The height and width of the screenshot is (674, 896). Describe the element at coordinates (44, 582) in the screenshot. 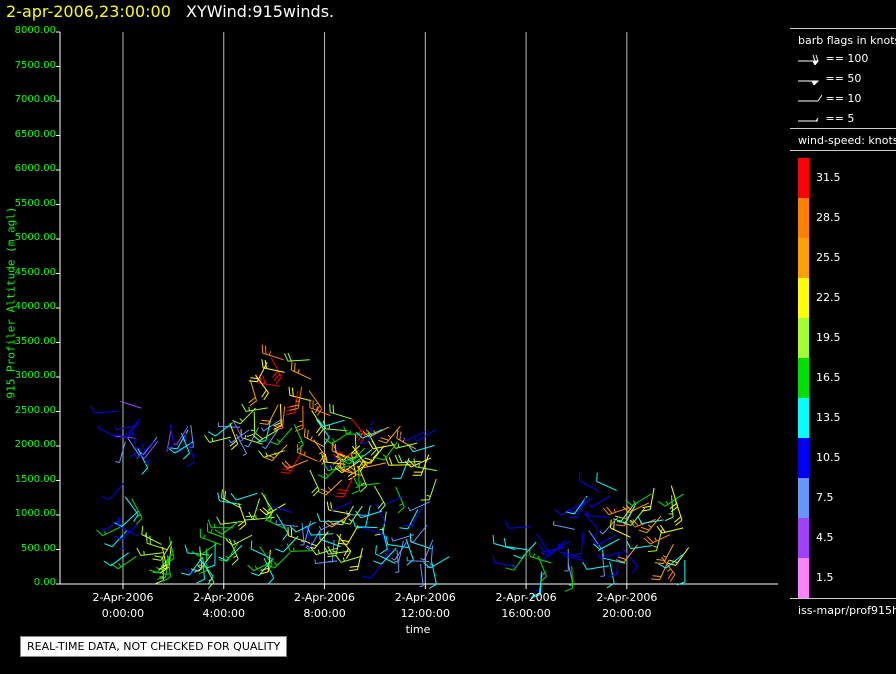

I see `y-tick-label: 0.00` at that location.